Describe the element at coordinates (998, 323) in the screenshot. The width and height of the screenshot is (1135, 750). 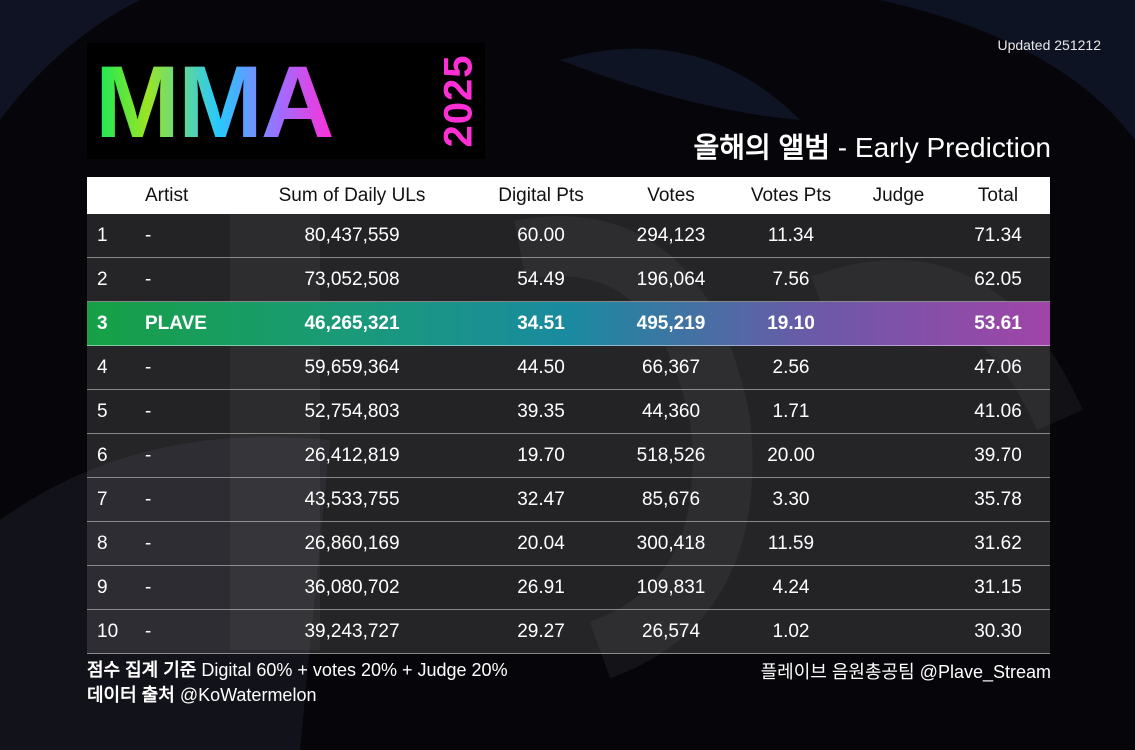
I see `total-cell: 53.61` at that location.